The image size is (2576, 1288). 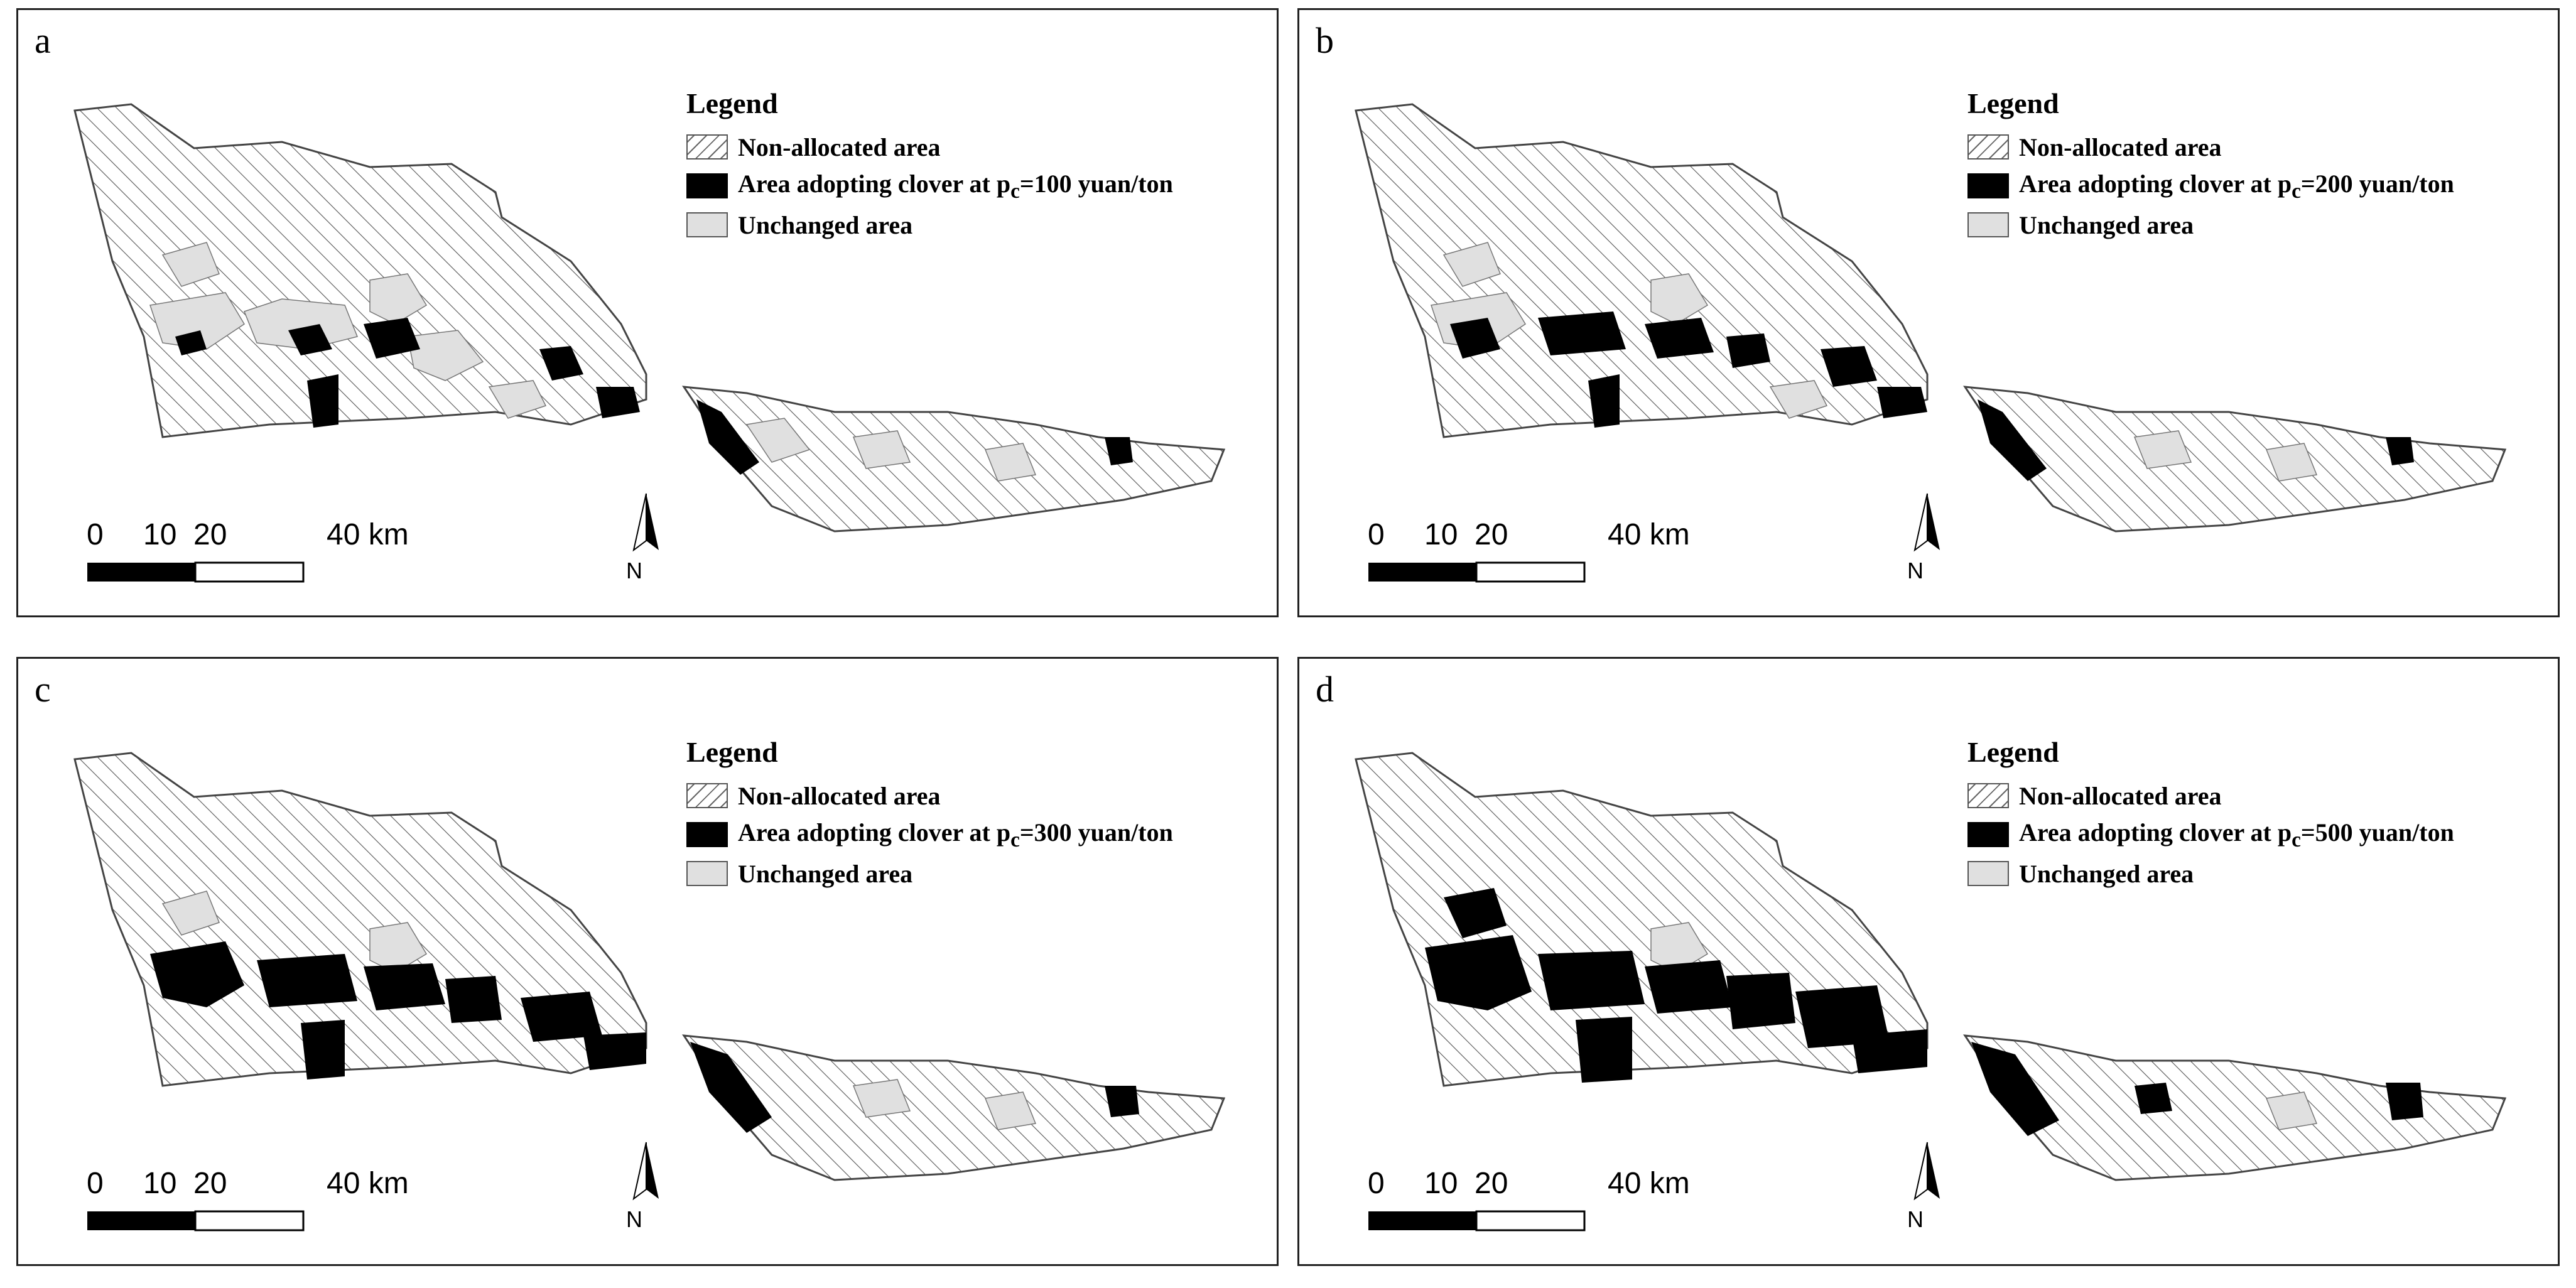 I want to click on east-region, so click(x=2234, y=1107).